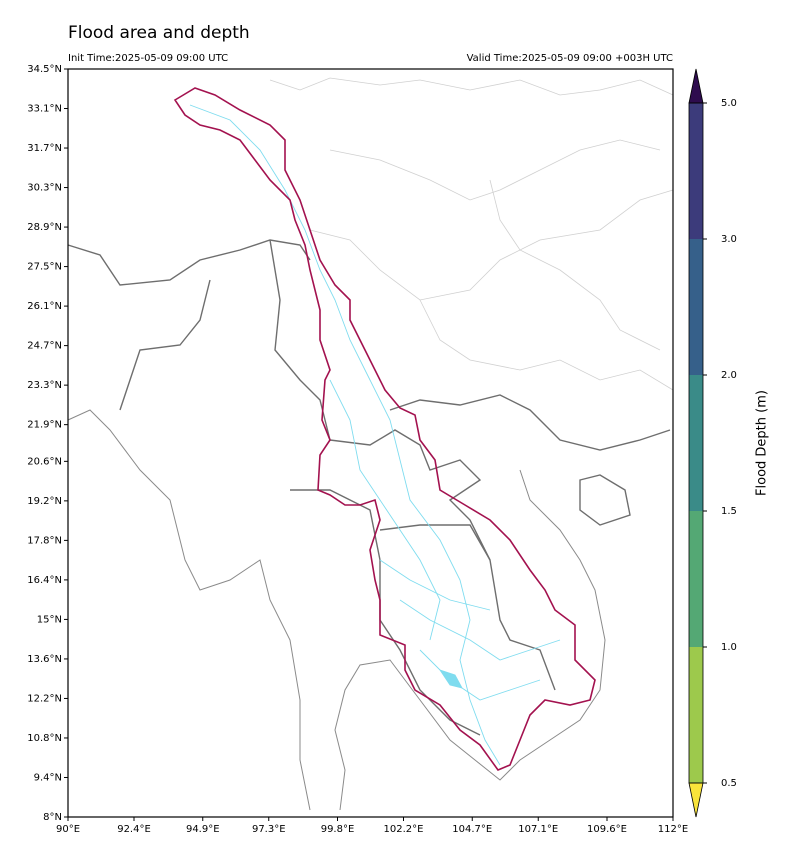 The image size is (790, 860). I want to click on valid-time: Valid Time:2025-05-09 09:00 +003H UTC, so click(570, 58).